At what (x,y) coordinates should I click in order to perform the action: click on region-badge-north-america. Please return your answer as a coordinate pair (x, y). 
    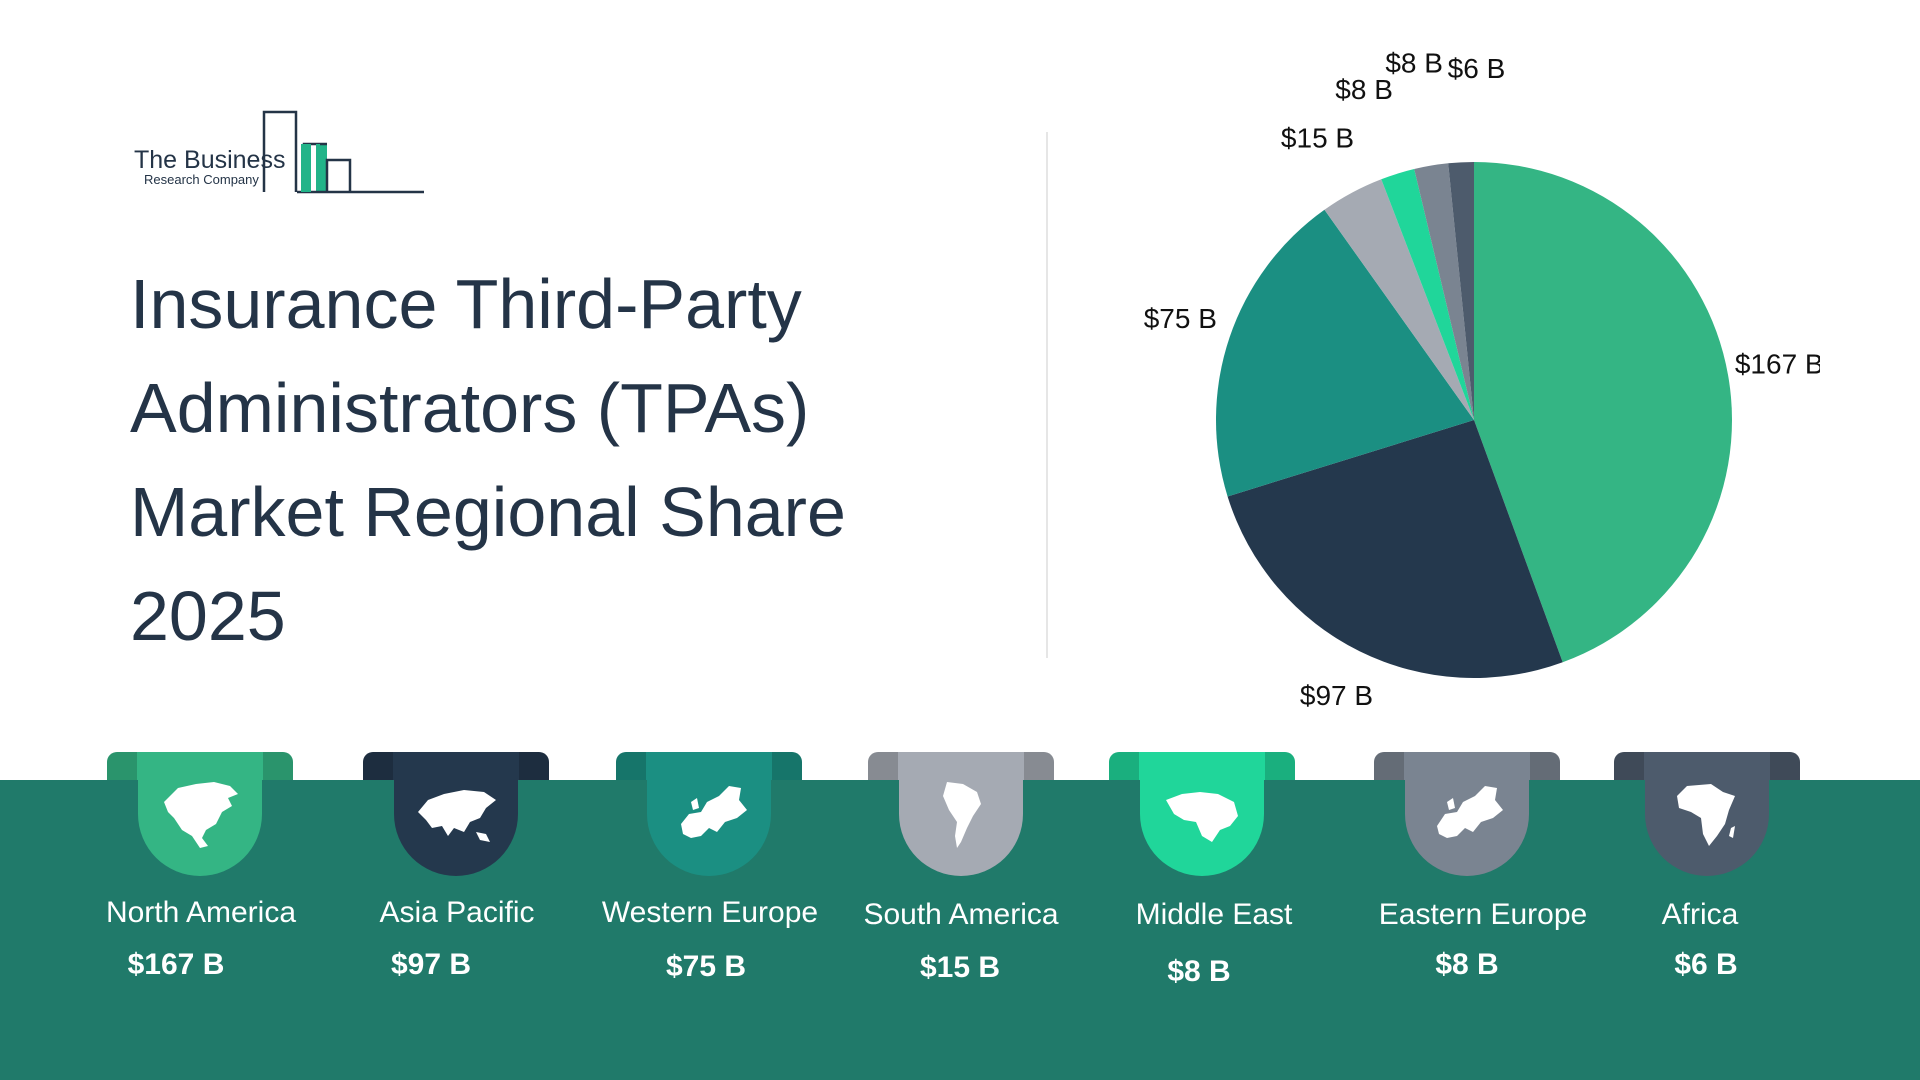
    Looking at the image, I should click on (200, 814).